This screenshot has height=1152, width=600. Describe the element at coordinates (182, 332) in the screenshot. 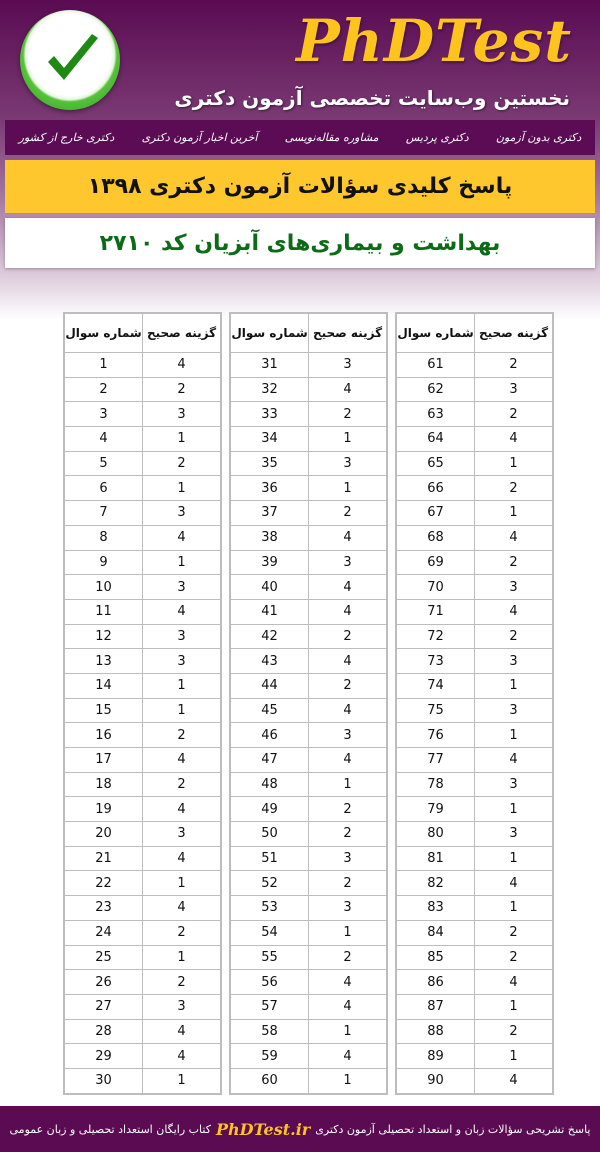

I see `column-header-answer: گزینه صحیح` at that location.